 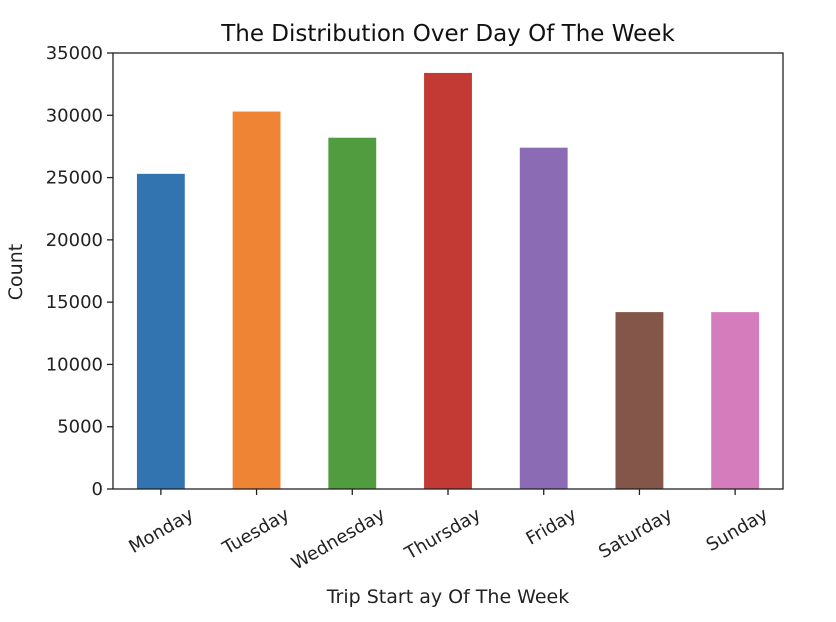 I want to click on y-tick-label: 25000, so click(x=74, y=178).